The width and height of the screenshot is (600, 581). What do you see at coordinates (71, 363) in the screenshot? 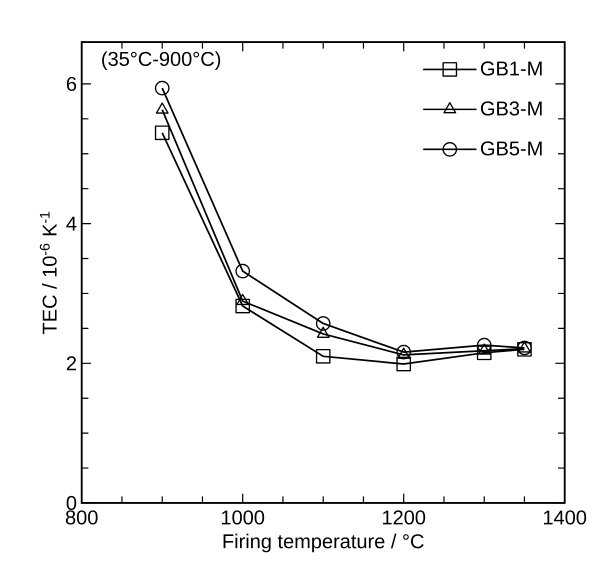
I see `y-tick-label: 2` at bounding box center [71, 363].